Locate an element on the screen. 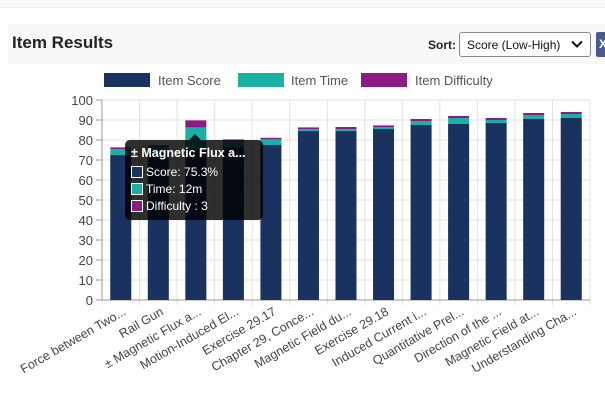 This screenshot has height=415, width=605. y-tick-label-1: 10 is located at coordinates (86, 280).